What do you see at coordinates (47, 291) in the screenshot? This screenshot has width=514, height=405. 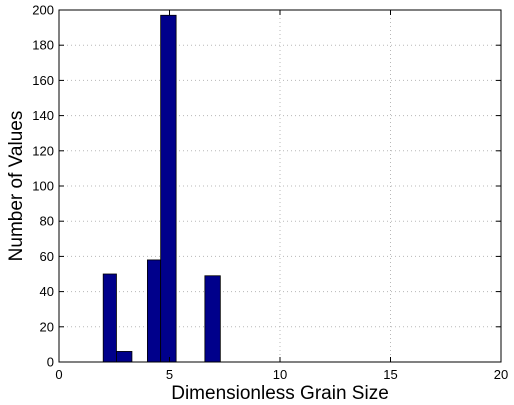 I see `y-tick-label: 40` at bounding box center [47, 291].